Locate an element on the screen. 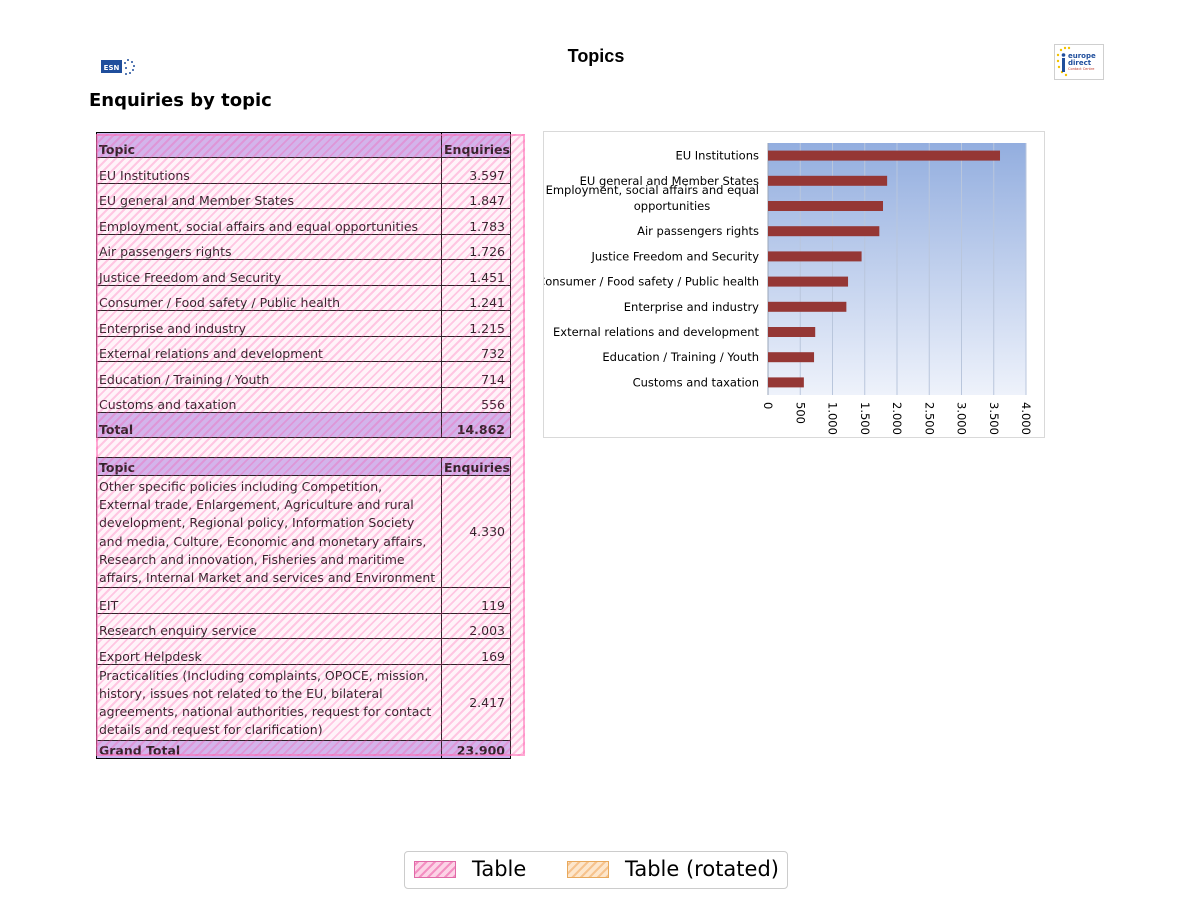 This screenshot has height=904, width=1192. topic-cell: EU Institutions is located at coordinates (269, 170).